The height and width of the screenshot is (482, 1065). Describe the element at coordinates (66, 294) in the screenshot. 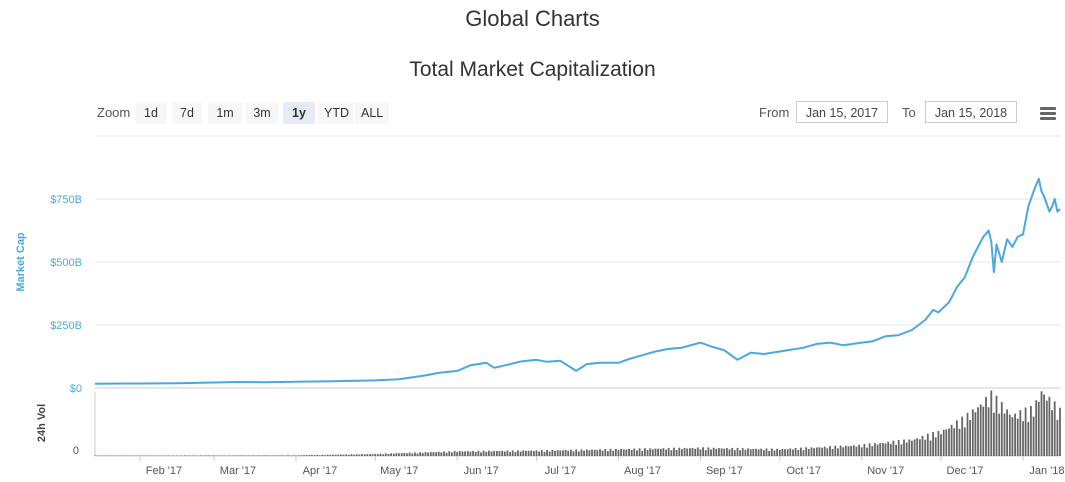

I see `y-axis-ticks: $0 $250B $500B $750B` at that location.